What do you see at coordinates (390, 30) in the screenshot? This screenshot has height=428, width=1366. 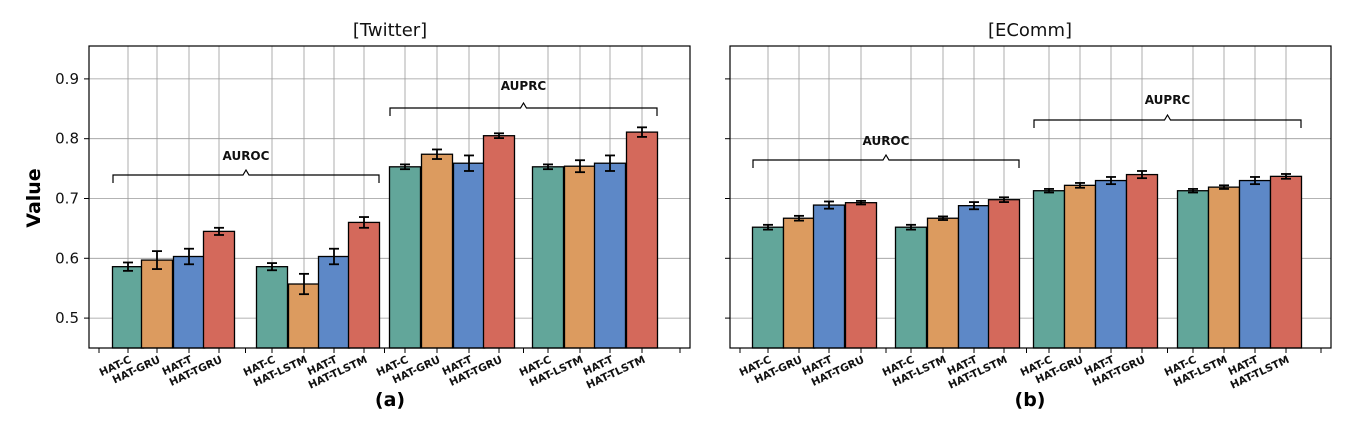 I see `chart-title: [Twitter]` at bounding box center [390, 30].